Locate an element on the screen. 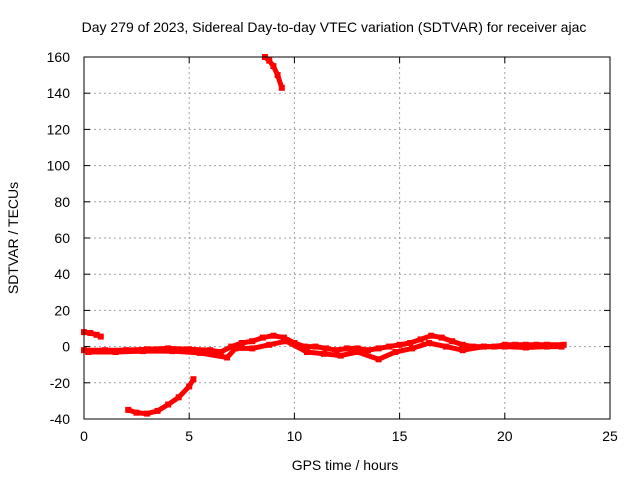  y-tick-label: -40 is located at coordinates (60, 419).